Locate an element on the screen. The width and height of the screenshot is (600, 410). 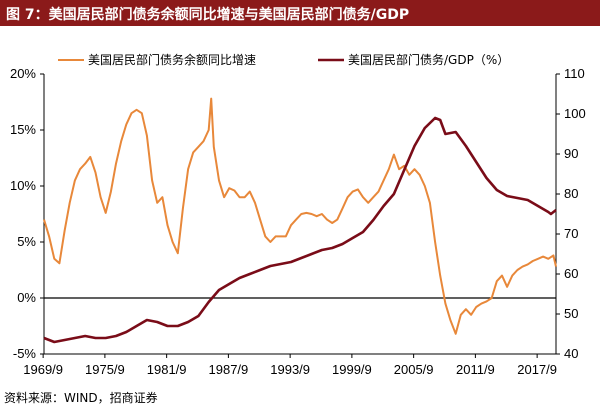
x-tick-label: 2017/9 is located at coordinates (537, 369).